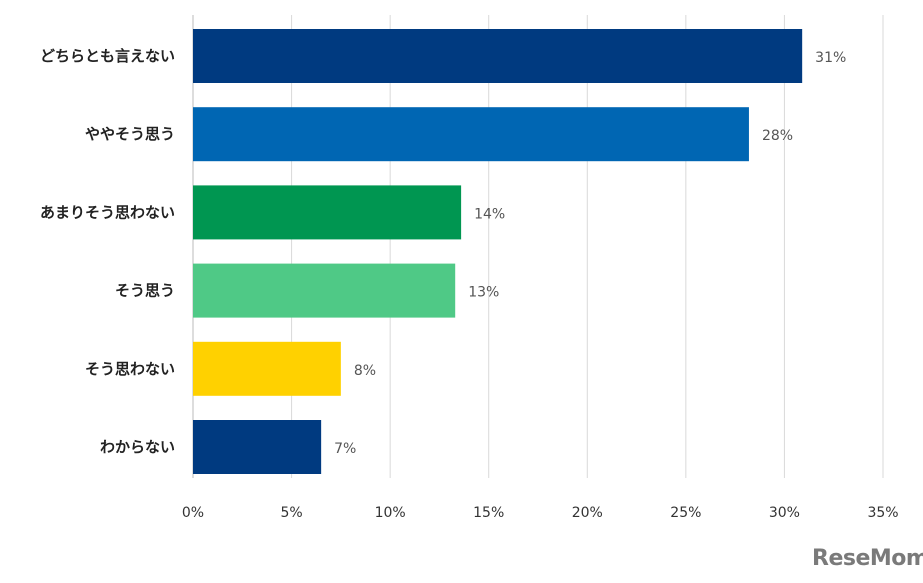 The height and width of the screenshot is (583, 923). I want to click on x-tick-label: 25%, so click(685, 513).